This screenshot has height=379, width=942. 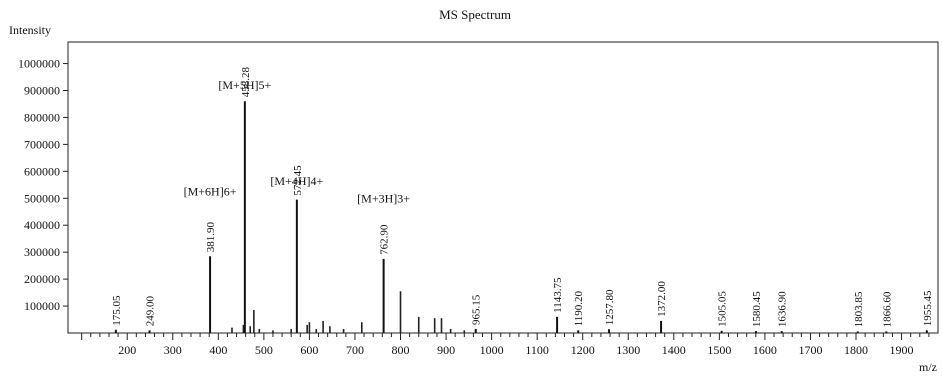 I want to click on x-tick-label: 900, so click(x=446, y=350).